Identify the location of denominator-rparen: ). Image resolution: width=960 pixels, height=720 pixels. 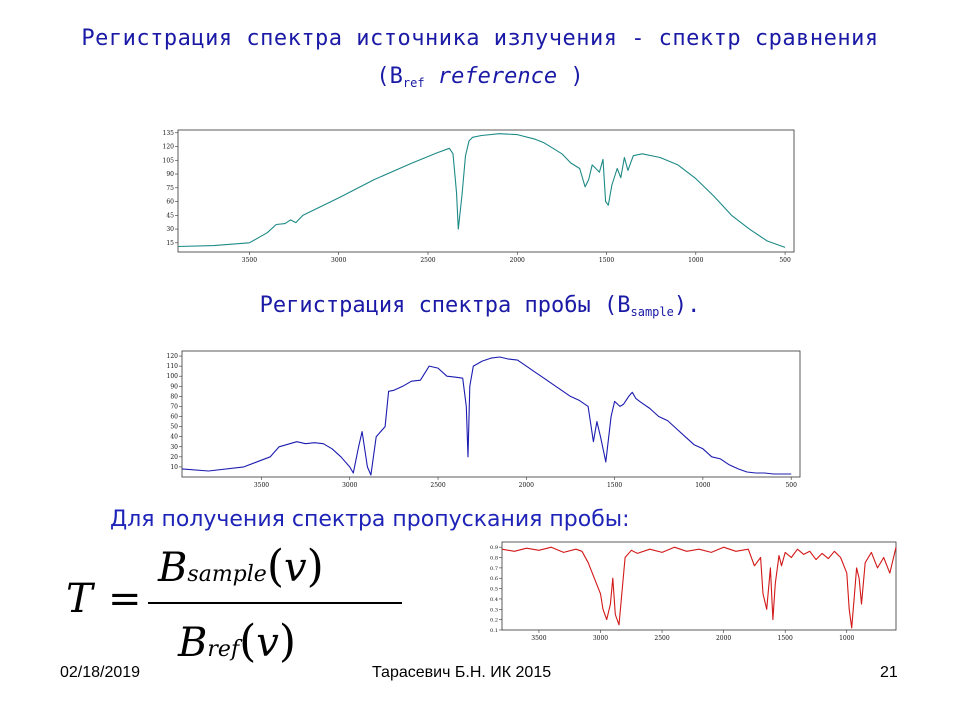
(287, 641).